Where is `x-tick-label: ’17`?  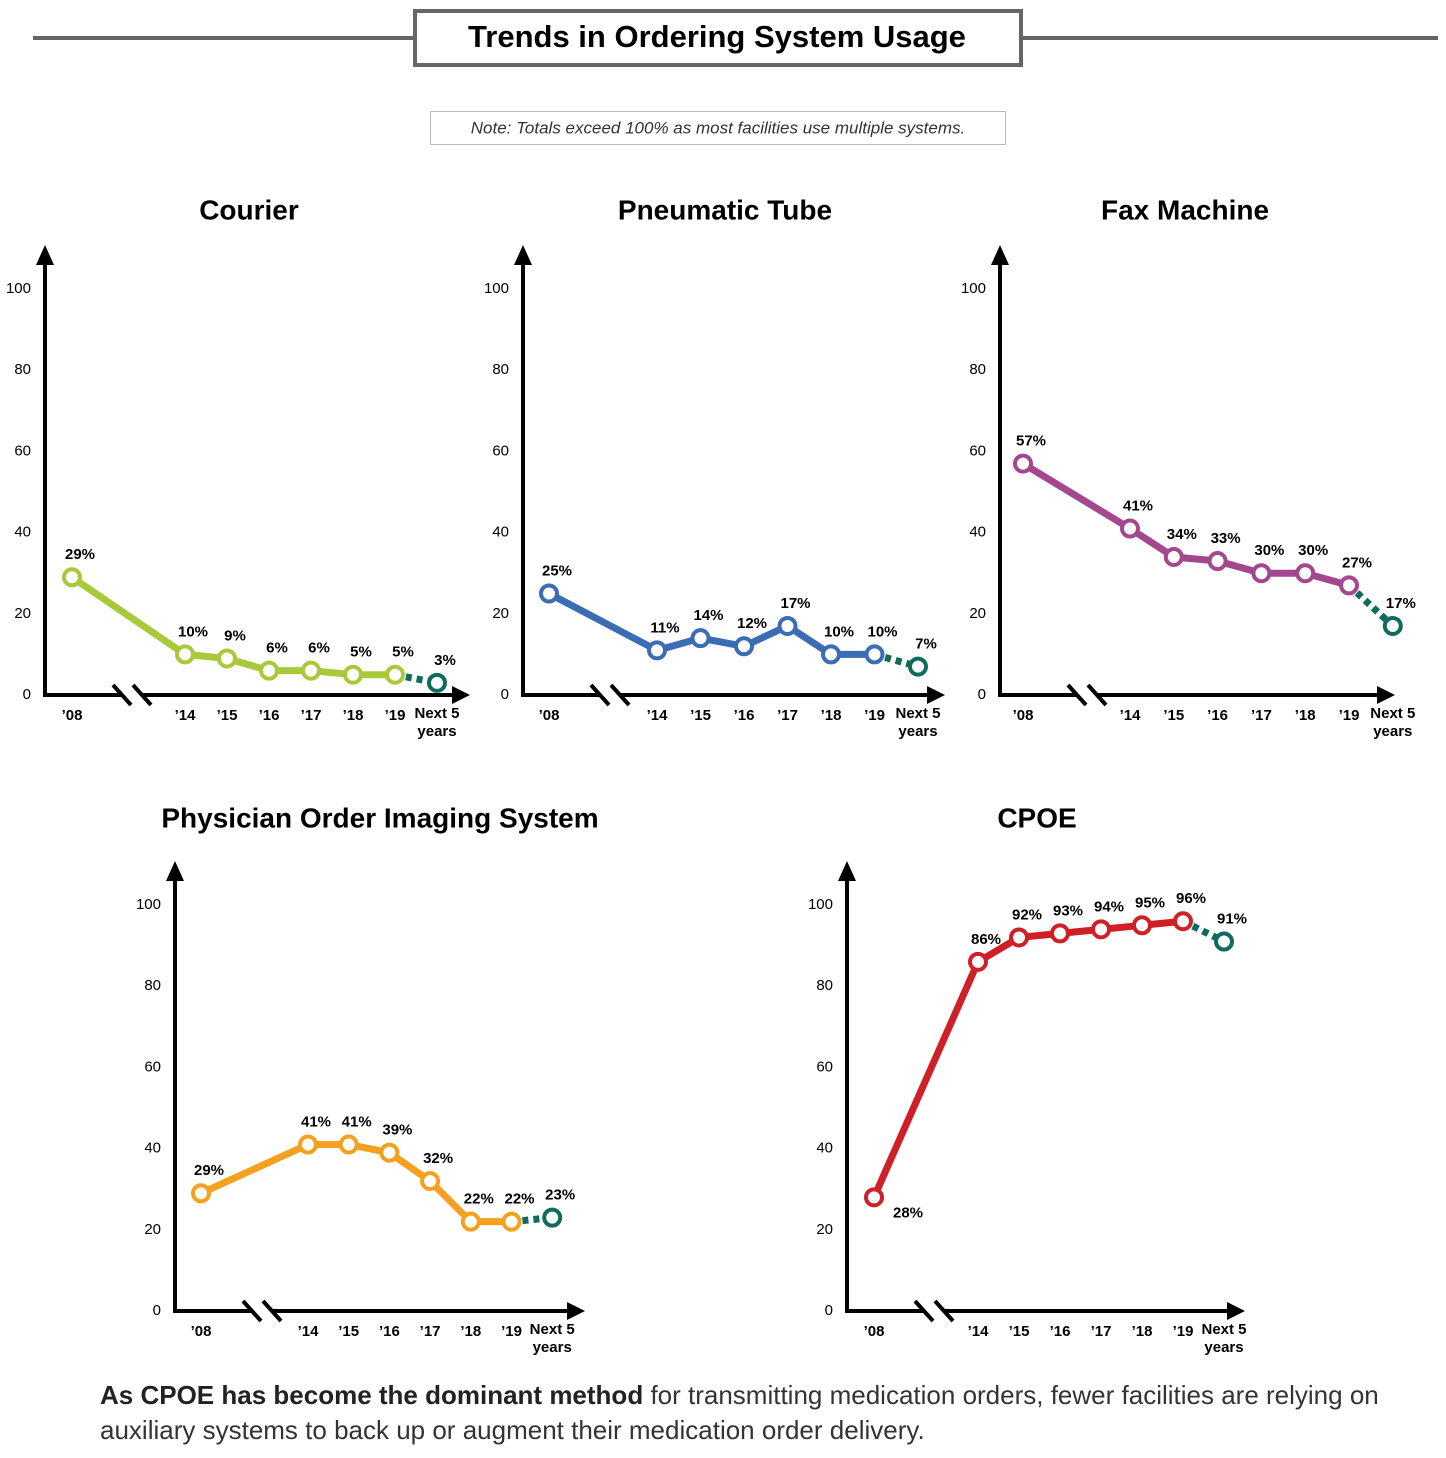
x-tick-label: ’17 is located at coordinates (1261, 715).